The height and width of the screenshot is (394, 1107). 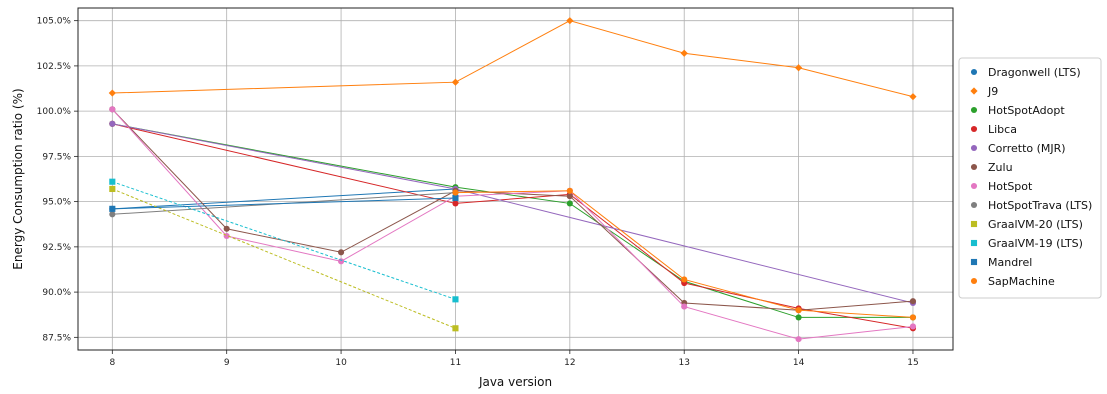 What do you see at coordinates (683, 363) in the screenshot?
I see `x-tick-label: 13` at bounding box center [683, 363].